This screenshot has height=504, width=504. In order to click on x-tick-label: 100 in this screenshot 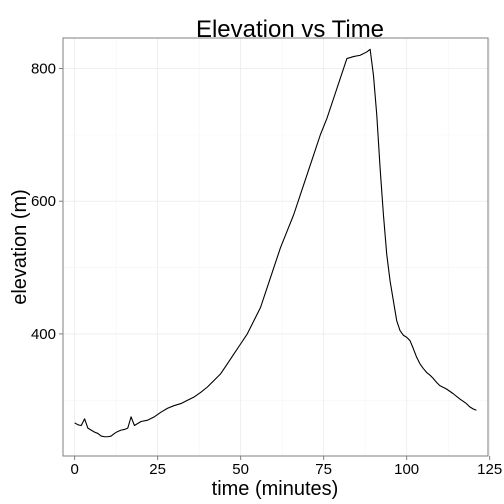, I will do `click(406, 469)`.